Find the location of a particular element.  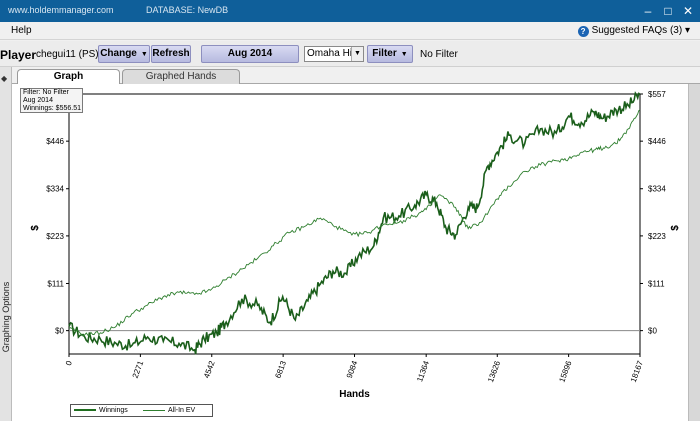

minimize-icon: – is located at coordinates (648, 11).